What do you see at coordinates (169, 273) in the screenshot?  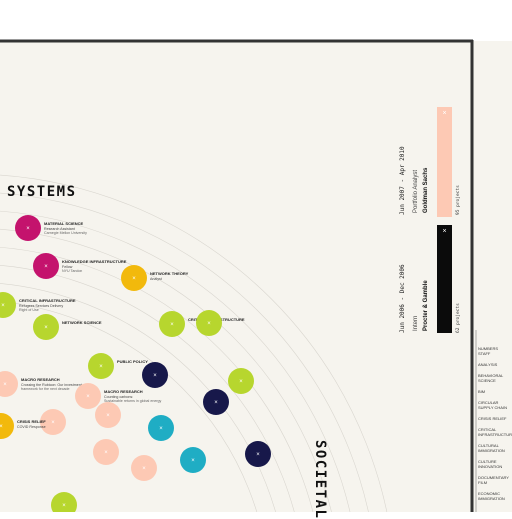 I see `node-label: NETWORK THEORY` at bounding box center [169, 273].